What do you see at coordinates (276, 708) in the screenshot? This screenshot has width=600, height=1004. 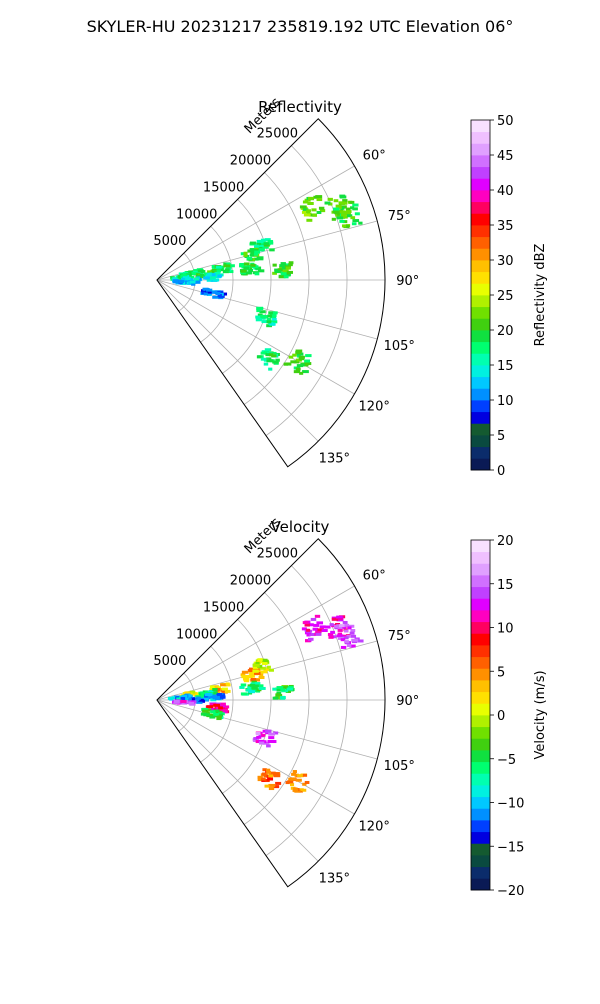 I see `grid-arc` at bounding box center [276, 708].